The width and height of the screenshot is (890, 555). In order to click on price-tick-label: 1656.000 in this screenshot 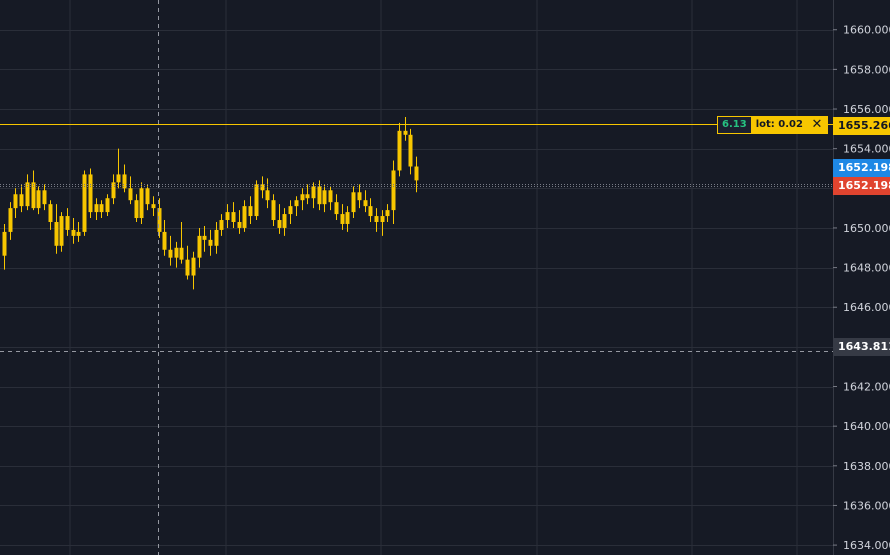, I will do `click(866, 109)`.